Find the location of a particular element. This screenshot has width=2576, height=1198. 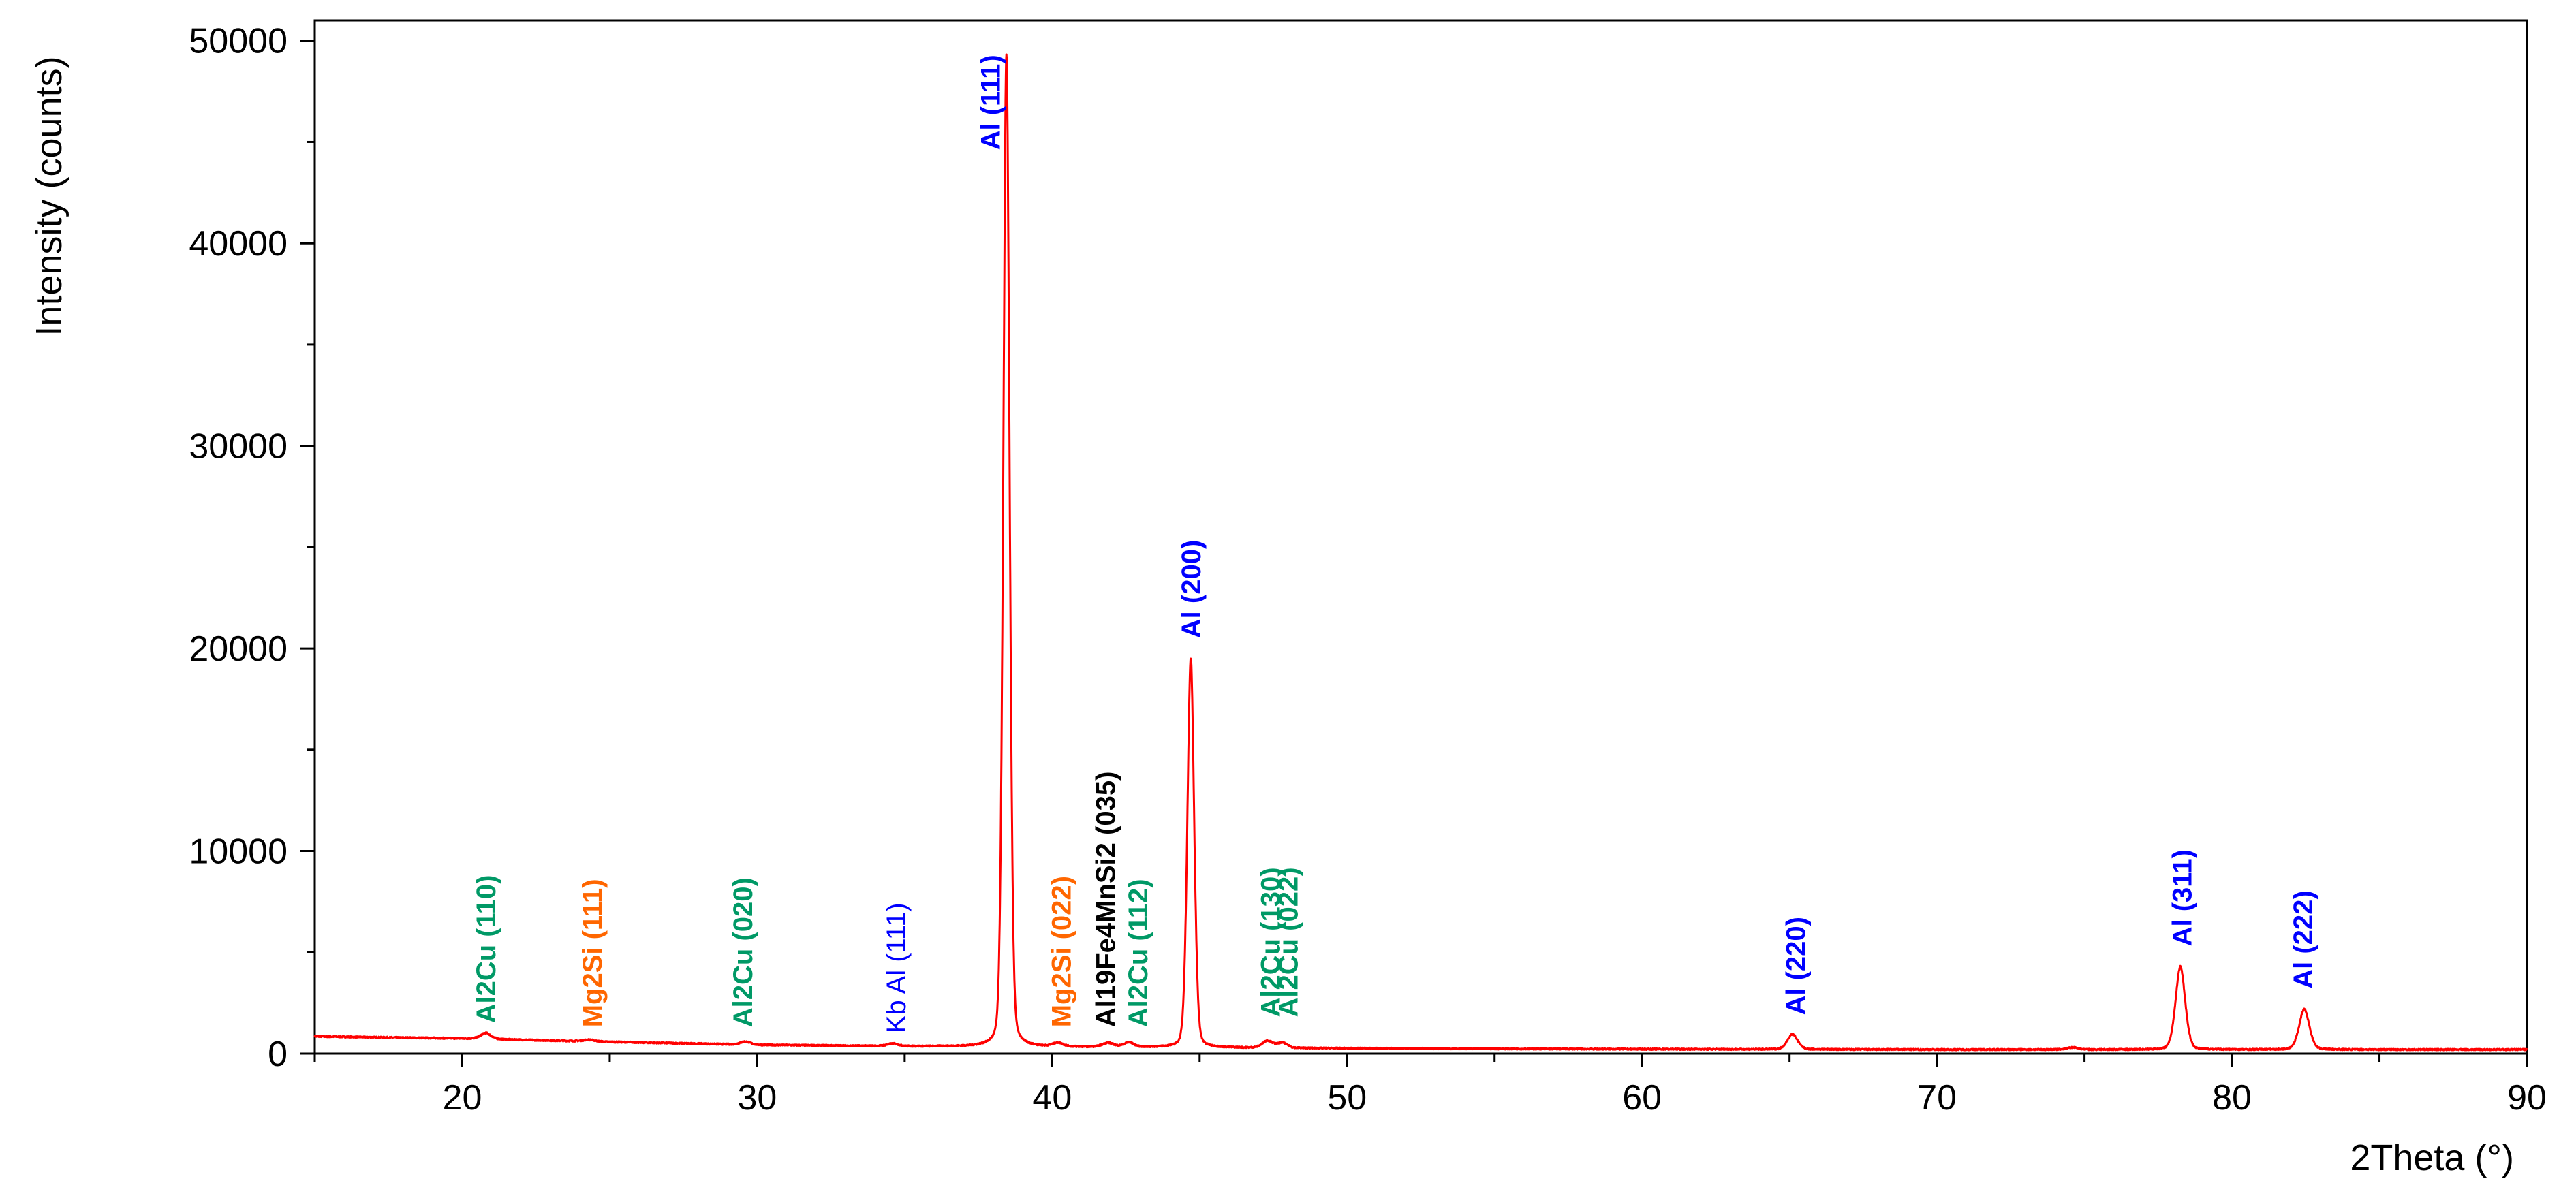

peak-label: Al (222) is located at coordinates (2303, 939).